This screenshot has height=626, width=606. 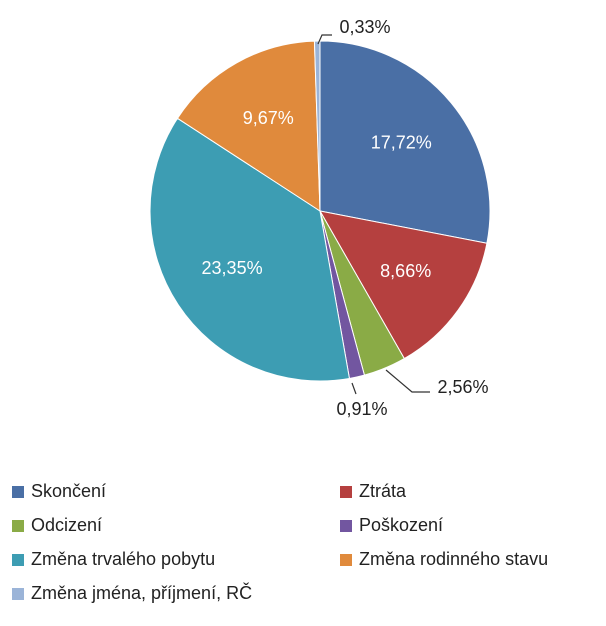 I want to click on data-label: 0,91%, so click(x=361, y=409).